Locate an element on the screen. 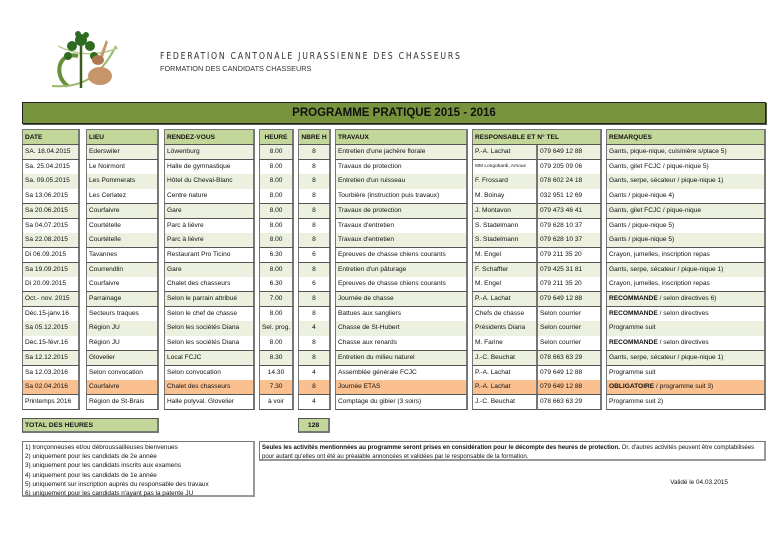  cell-rdv: Parc à lièvre is located at coordinates (209, 226).